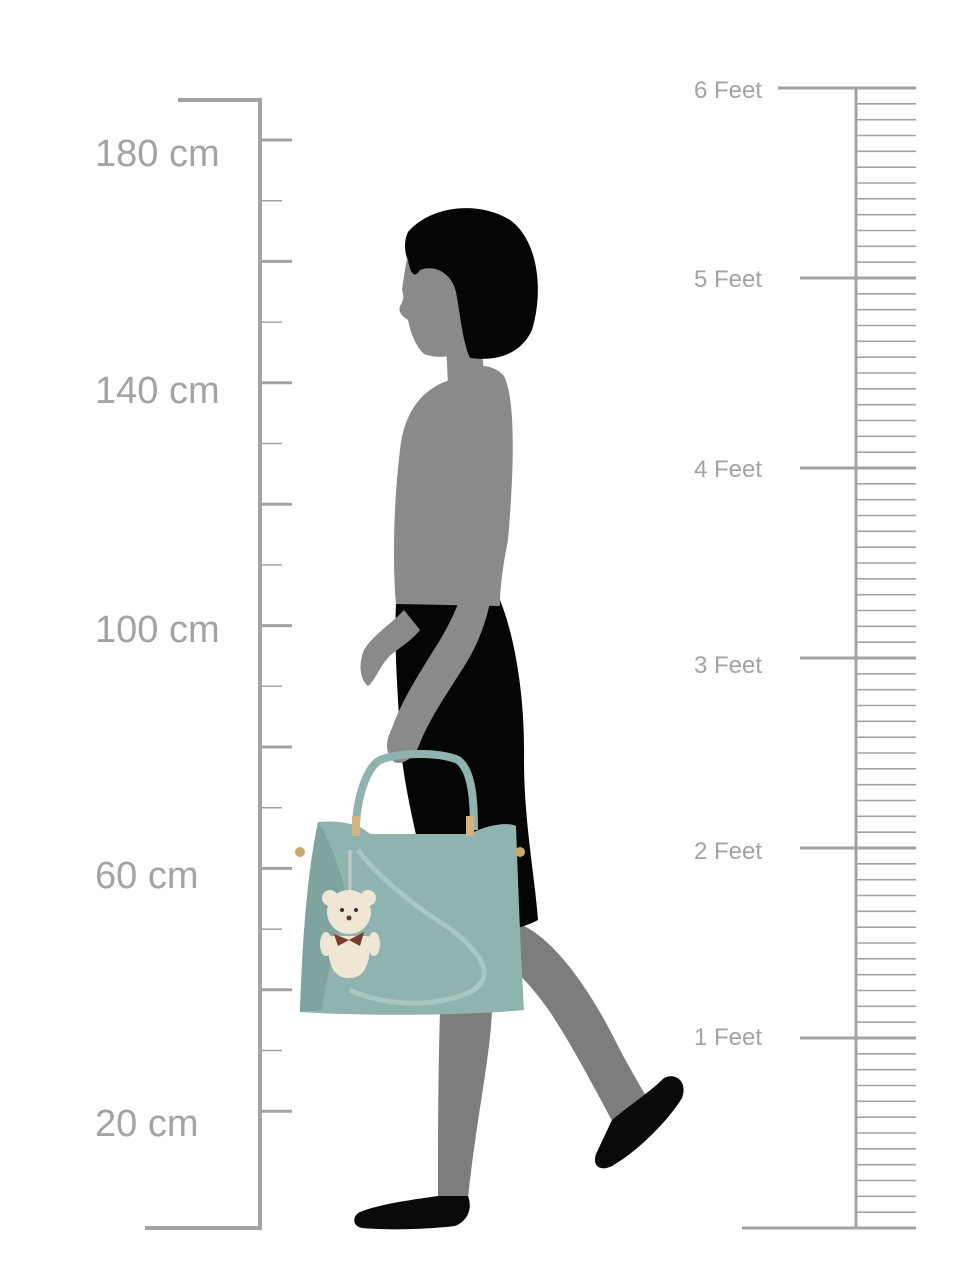 The width and height of the screenshot is (960, 1280). I want to click on bag-clip-right, so click(470, 826).